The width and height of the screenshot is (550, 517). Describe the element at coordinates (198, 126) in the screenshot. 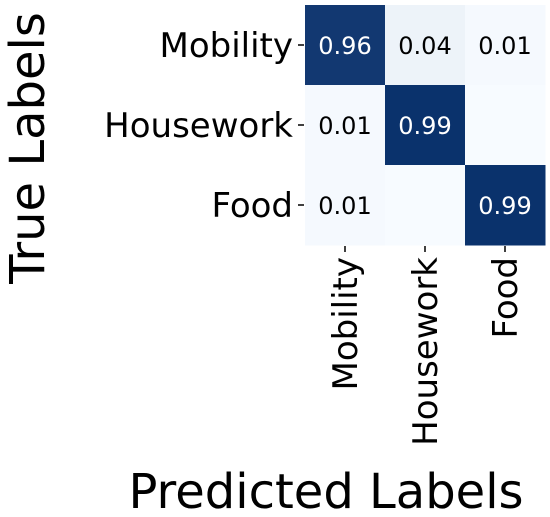

I see `y-tick-label: Housework` at that location.